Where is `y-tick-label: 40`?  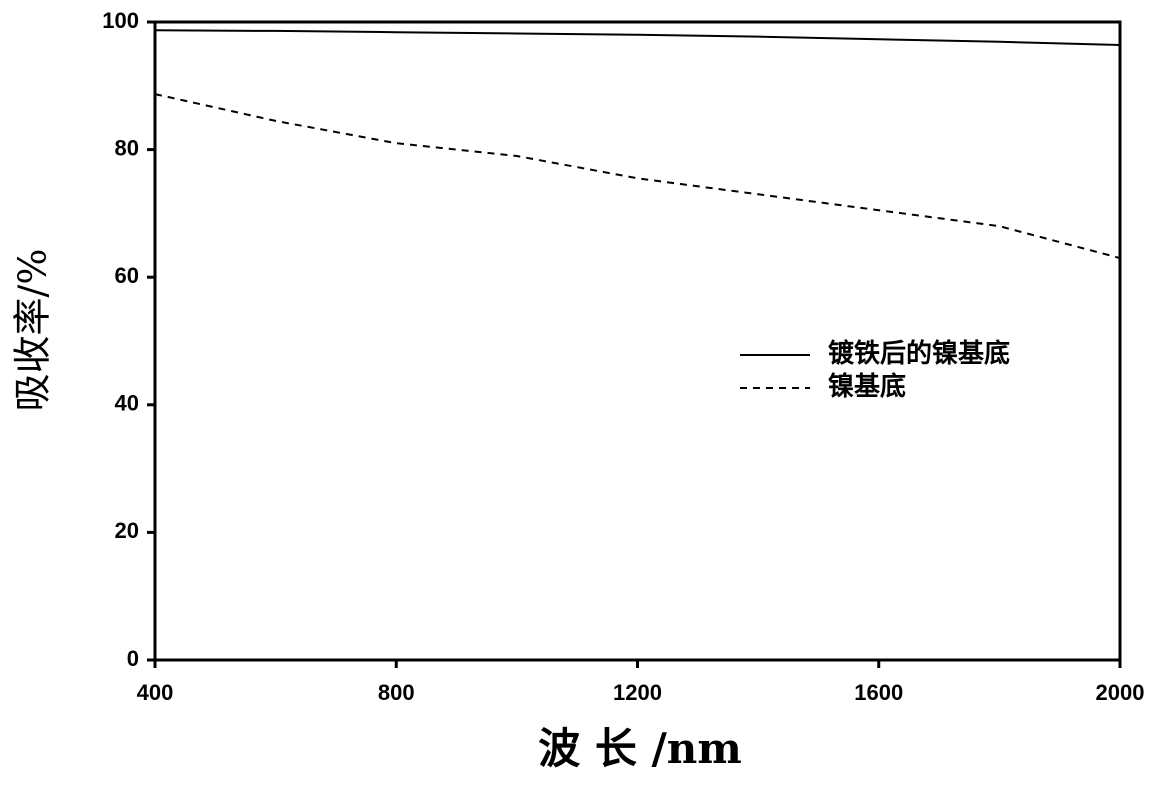 y-tick-label: 40 is located at coordinates (127, 403).